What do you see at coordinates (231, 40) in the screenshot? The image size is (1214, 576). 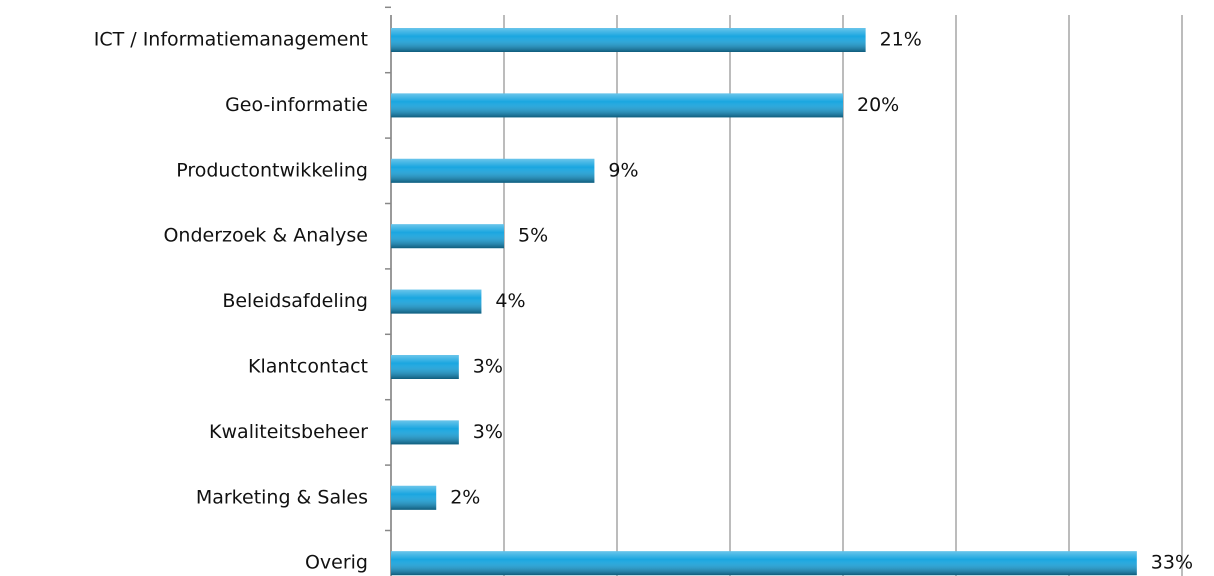 I see `y-tick-label: ICT / Informatiemanagement` at bounding box center [231, 40].